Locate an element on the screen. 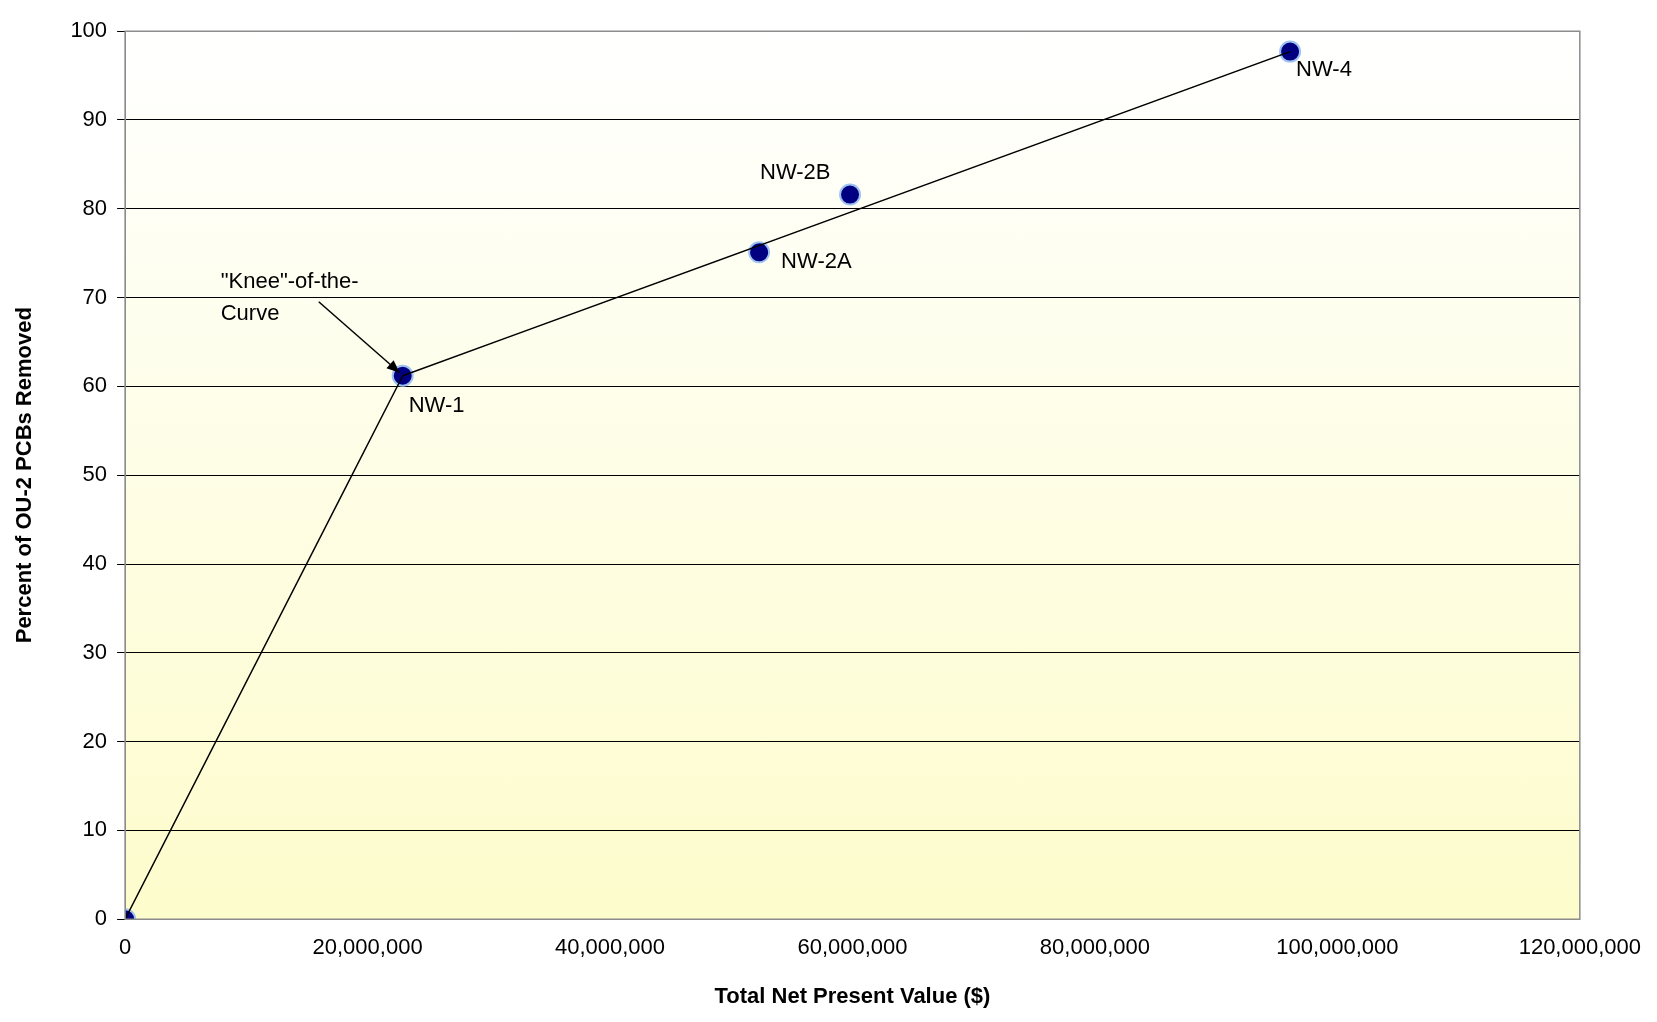  y-tick-label: 30 is located at coordinates (95, 651).